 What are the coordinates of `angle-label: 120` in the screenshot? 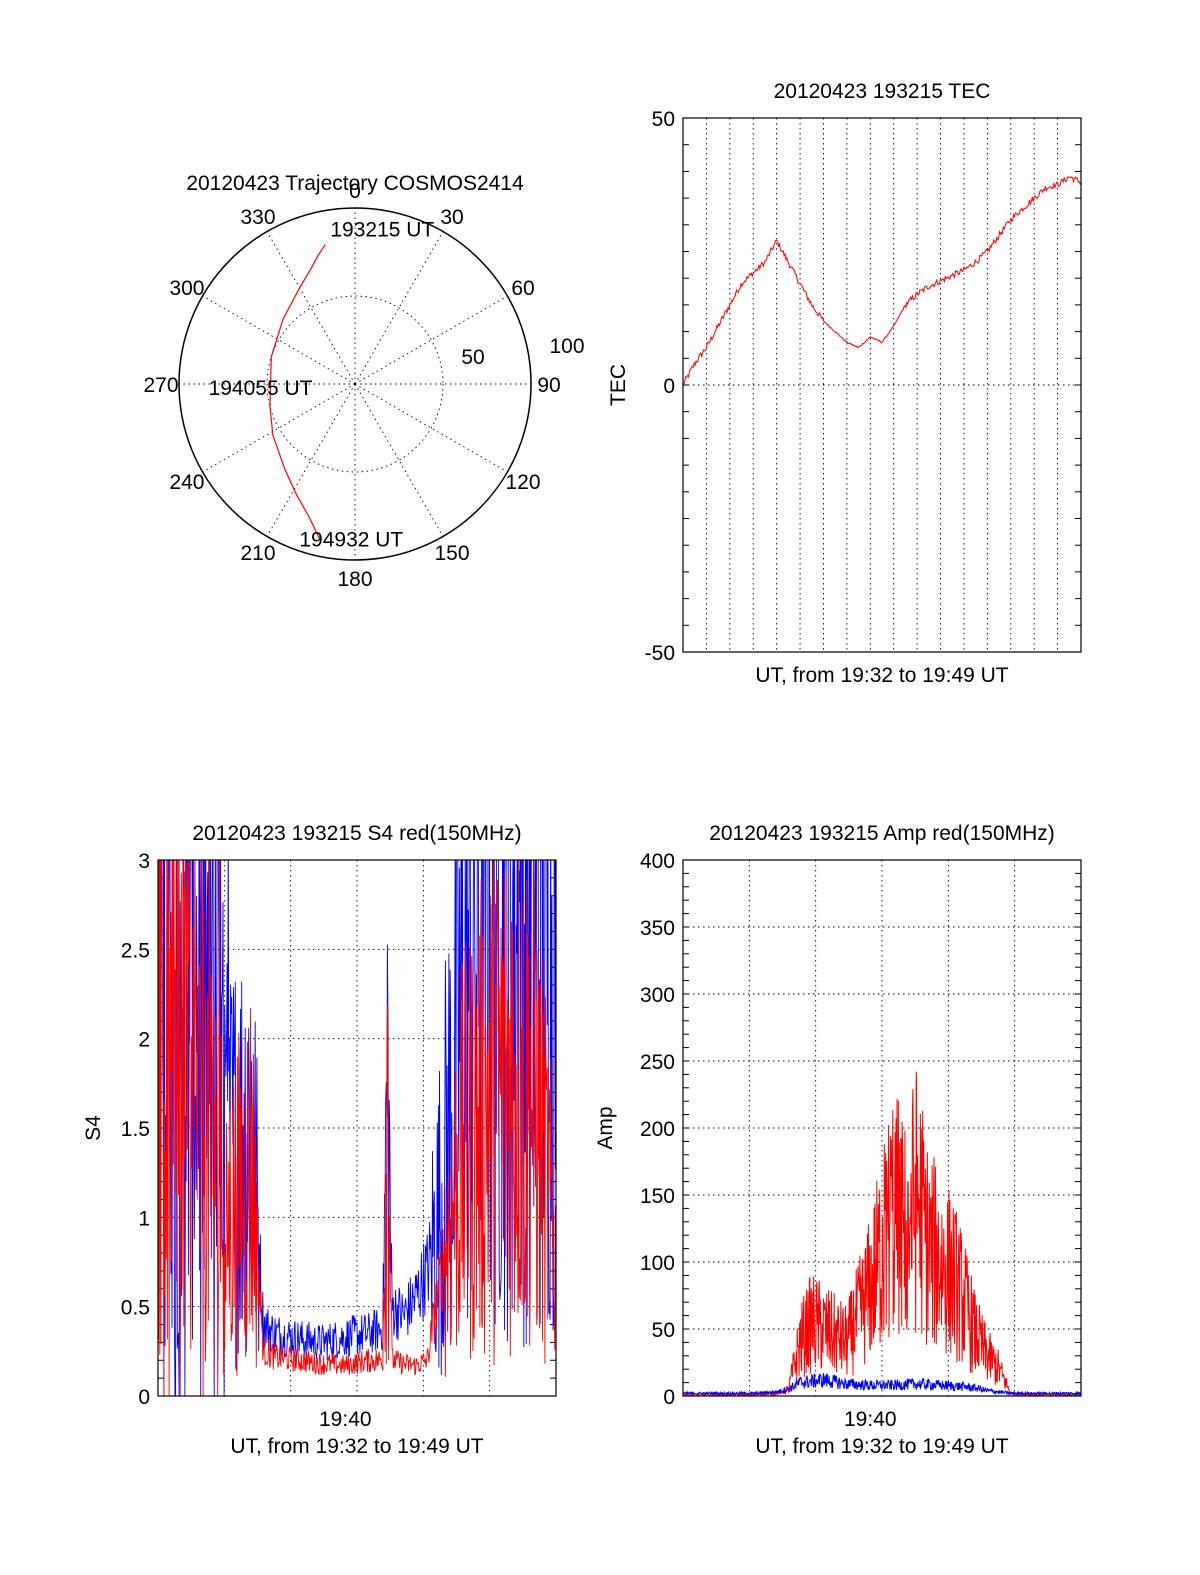 It's located at (522, 482).